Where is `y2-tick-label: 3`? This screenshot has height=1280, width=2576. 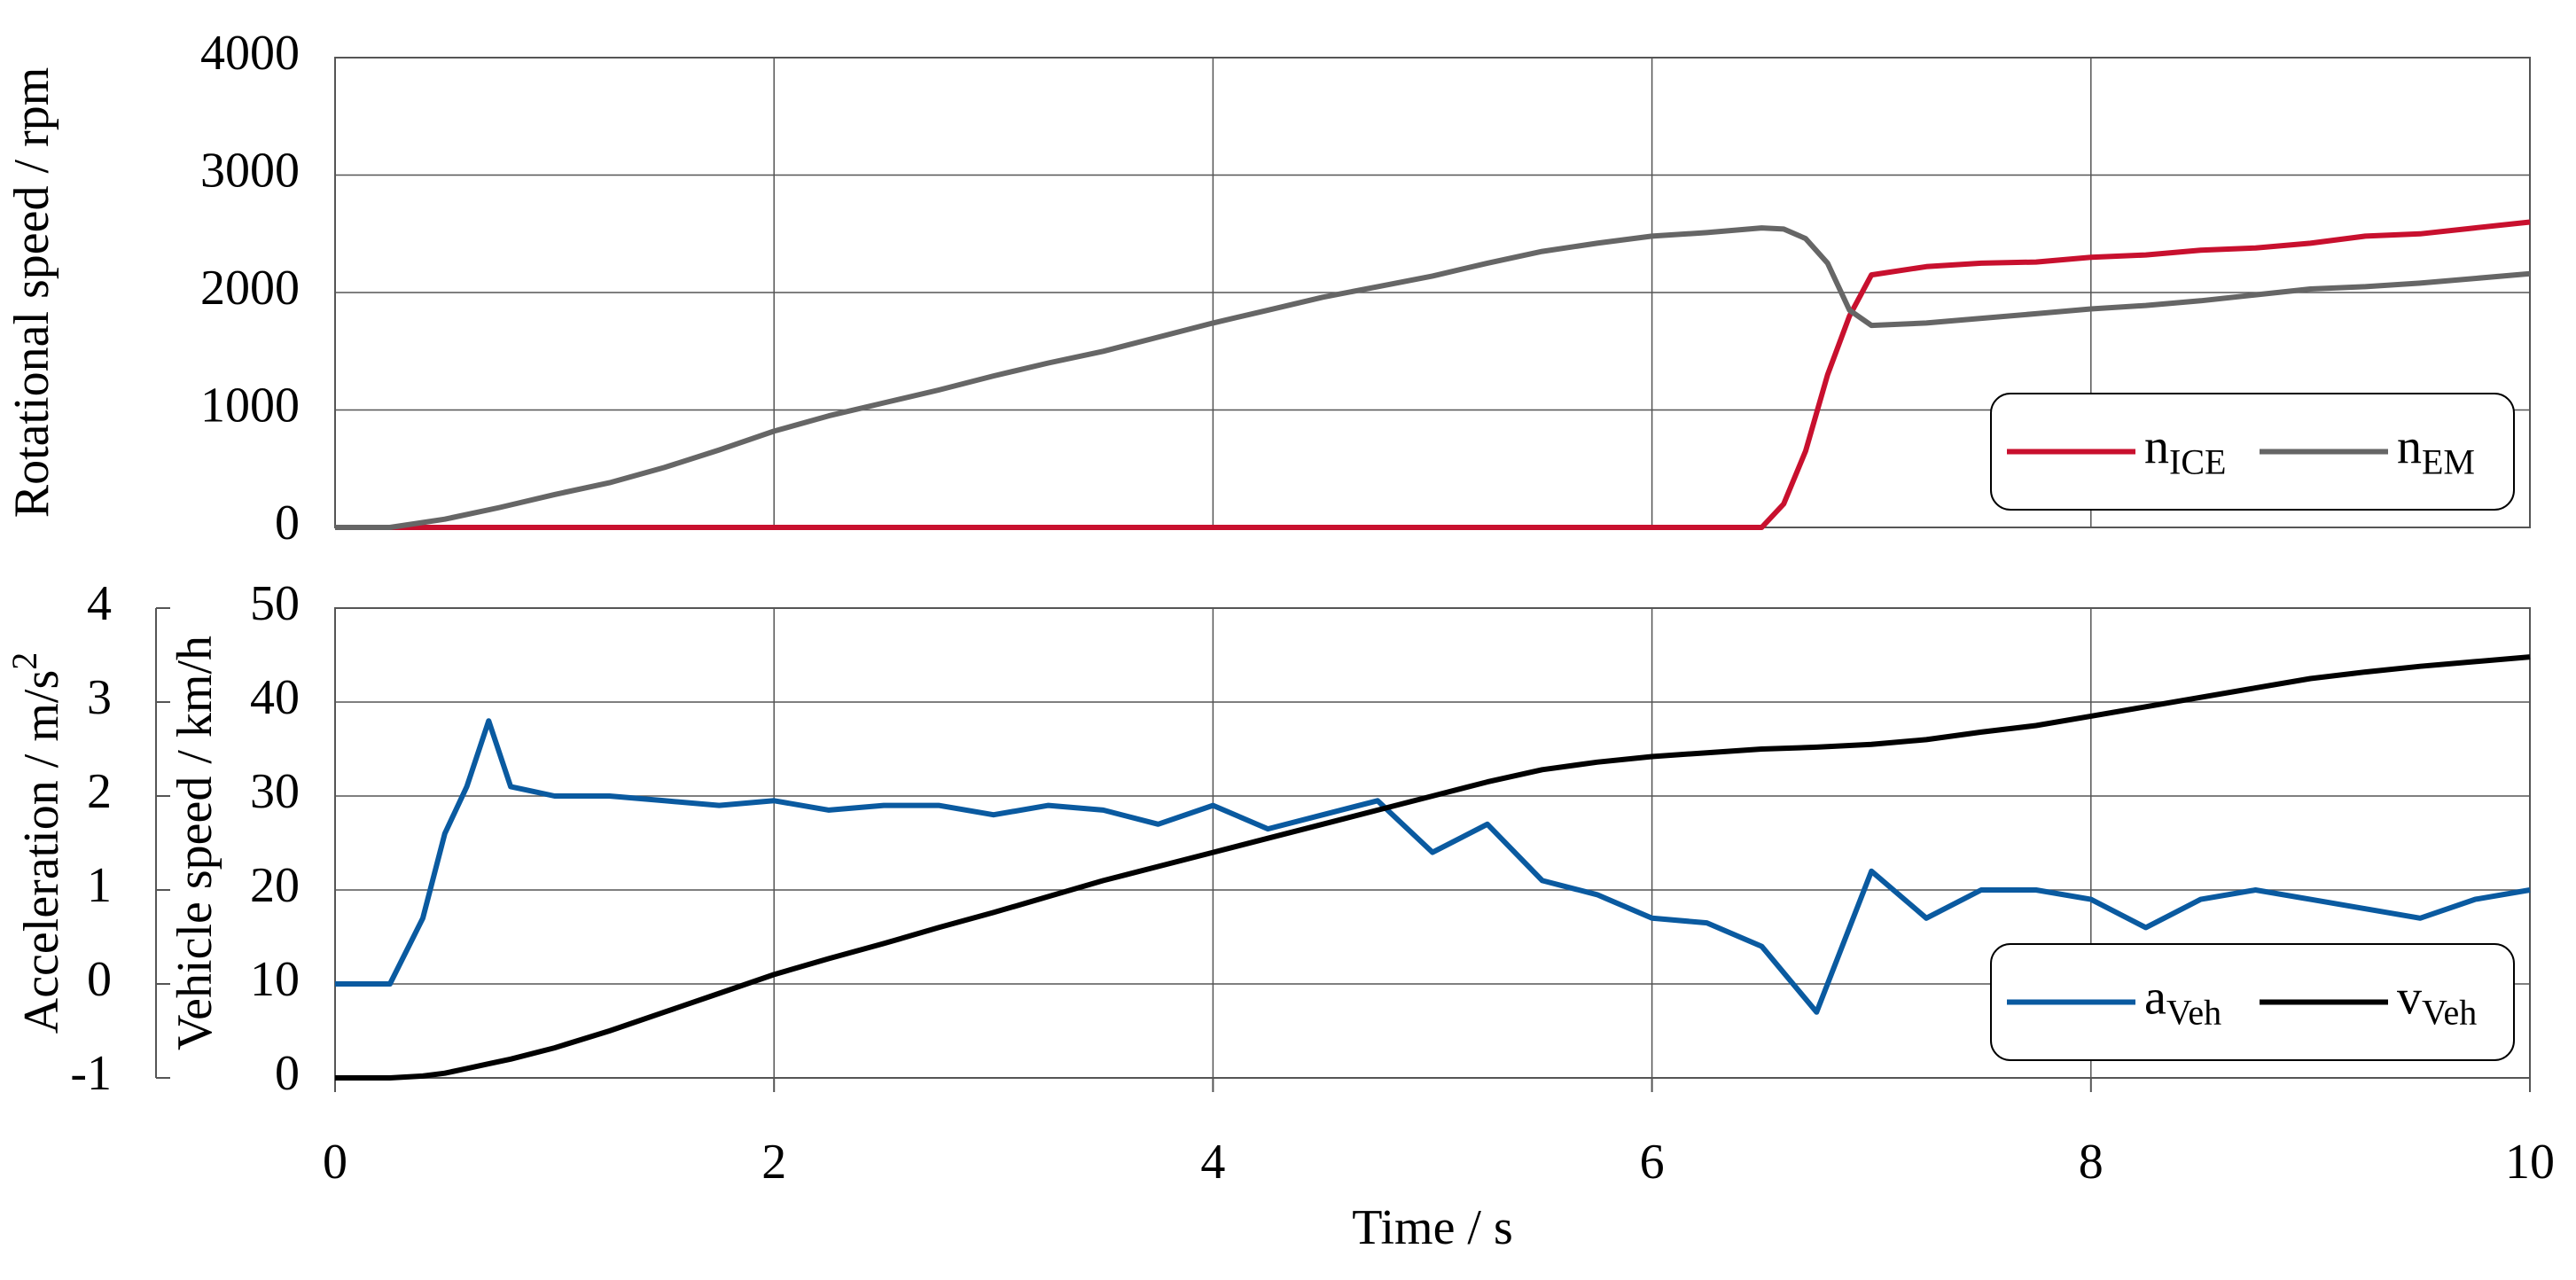 y2-tick-label: 3 is located at coordinates (99, 697).